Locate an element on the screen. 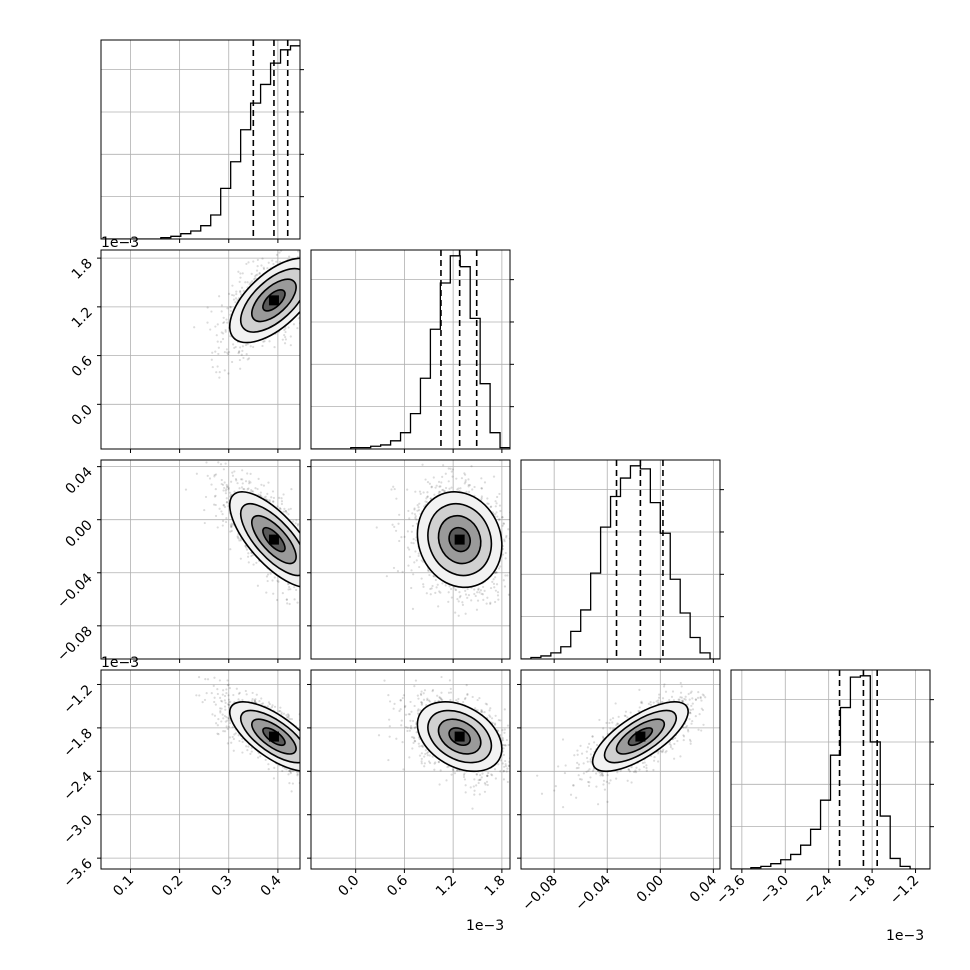  panel-border is located at coordinates (200, 349).